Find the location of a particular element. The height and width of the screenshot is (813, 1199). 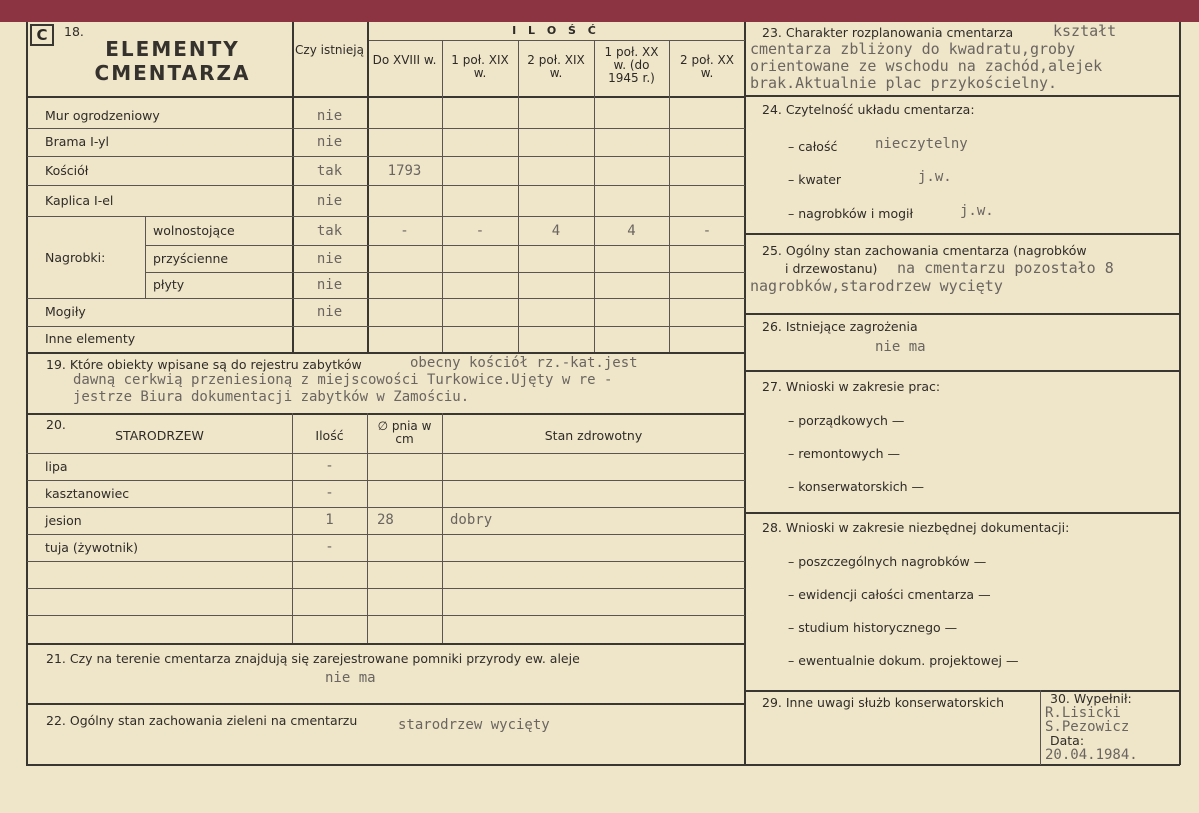

element-label: Mur ogrodzeniowy is located at coordinates (102, 115).